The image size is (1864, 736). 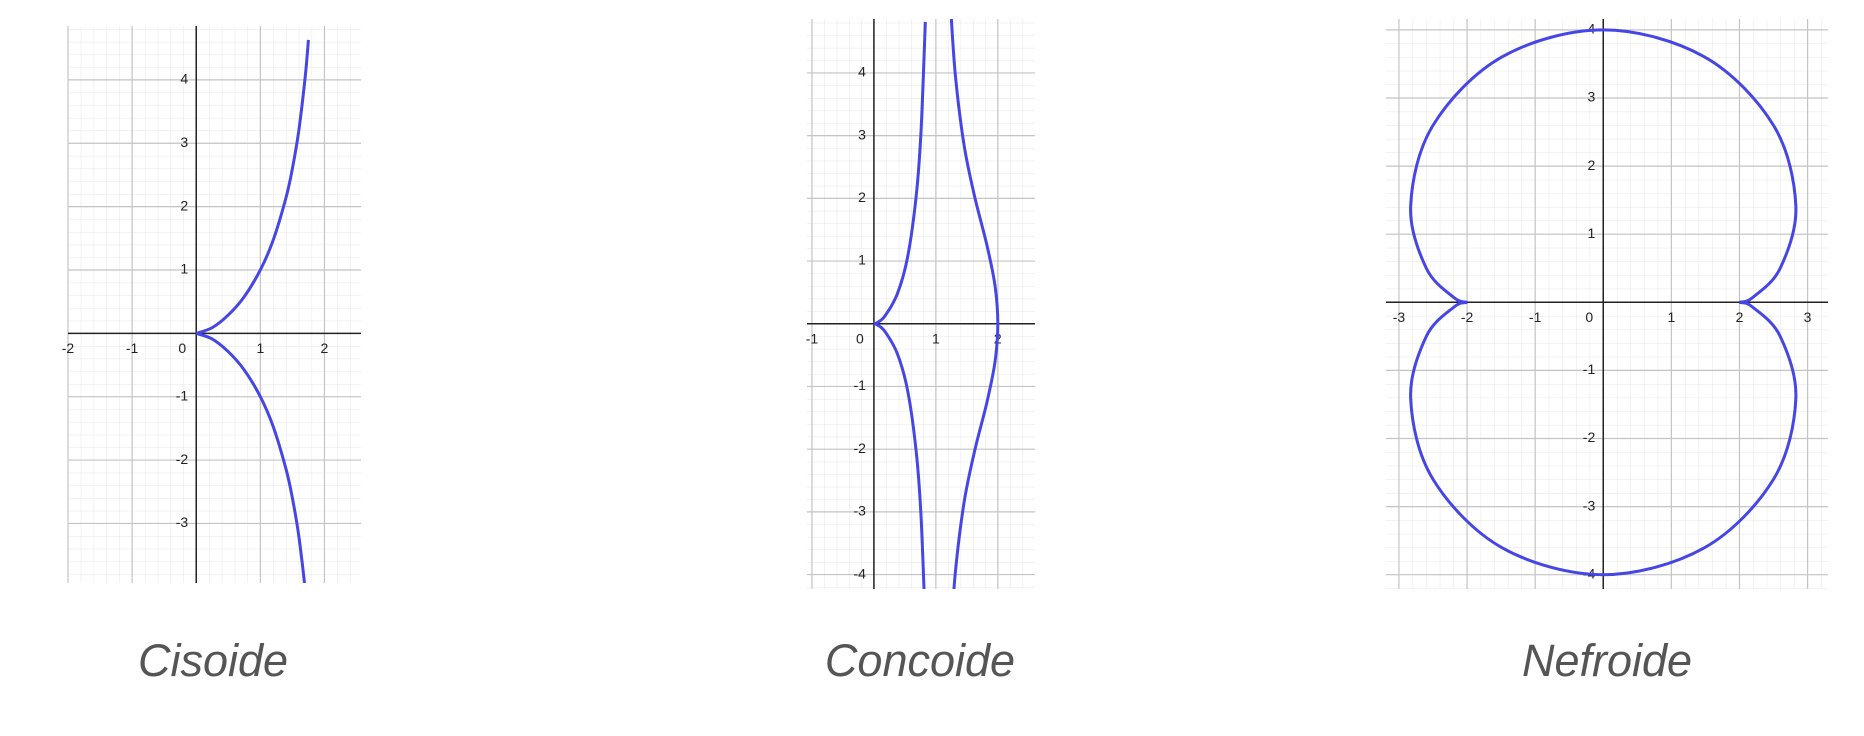 I want to click on chart-title: Concoide, so click(x=920, y=660).